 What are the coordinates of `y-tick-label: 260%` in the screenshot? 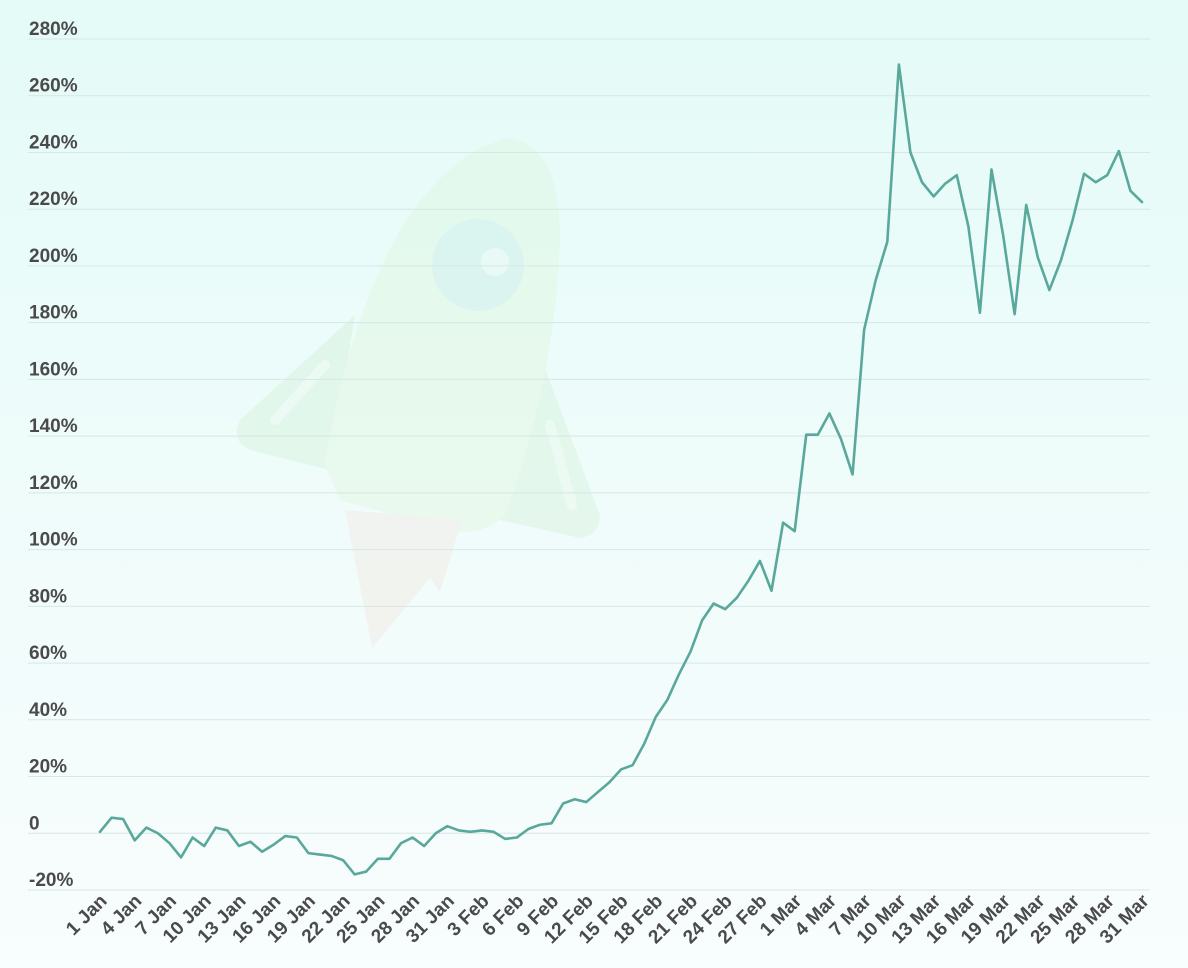 It's located at (53, 86).